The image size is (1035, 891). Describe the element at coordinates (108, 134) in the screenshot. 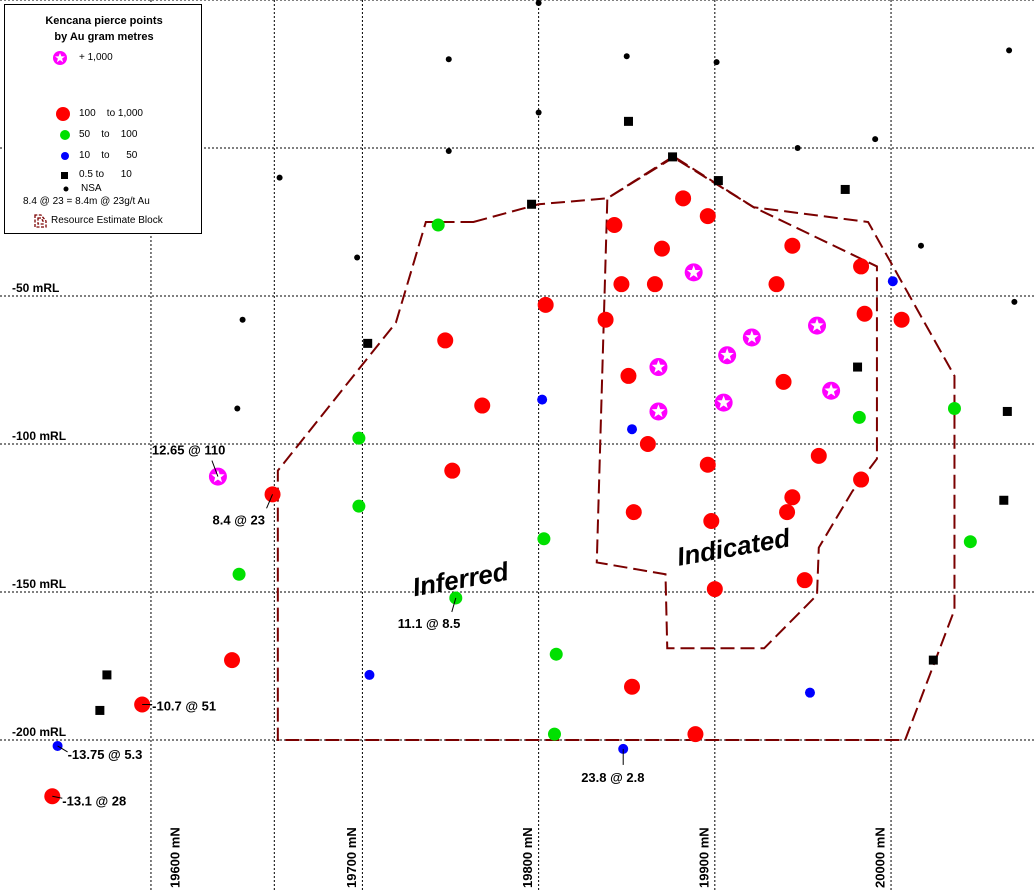

I see `legend-label-green: 50 to 100` at that location.